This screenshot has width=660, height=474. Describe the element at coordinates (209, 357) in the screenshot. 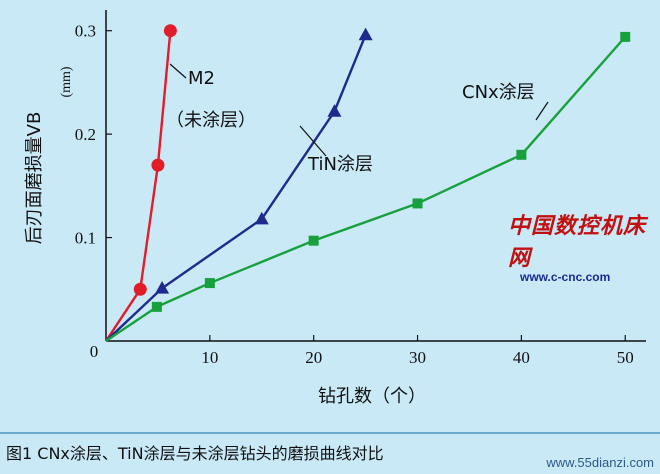

I see `x-tick-label: 10` at that location.